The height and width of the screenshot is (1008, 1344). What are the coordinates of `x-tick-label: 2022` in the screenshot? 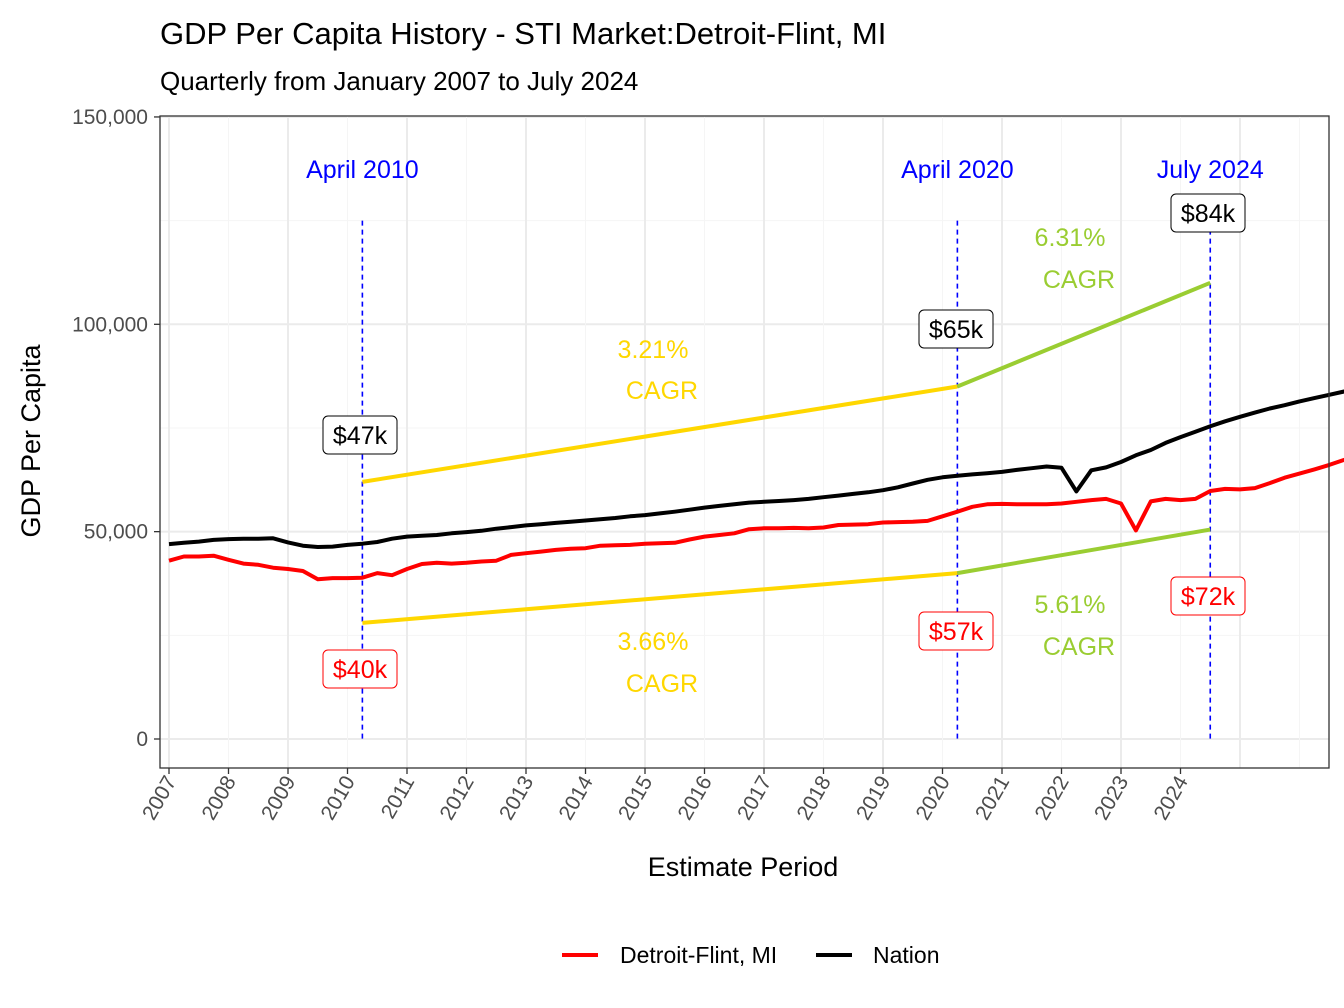 It's located at (1052, 798).